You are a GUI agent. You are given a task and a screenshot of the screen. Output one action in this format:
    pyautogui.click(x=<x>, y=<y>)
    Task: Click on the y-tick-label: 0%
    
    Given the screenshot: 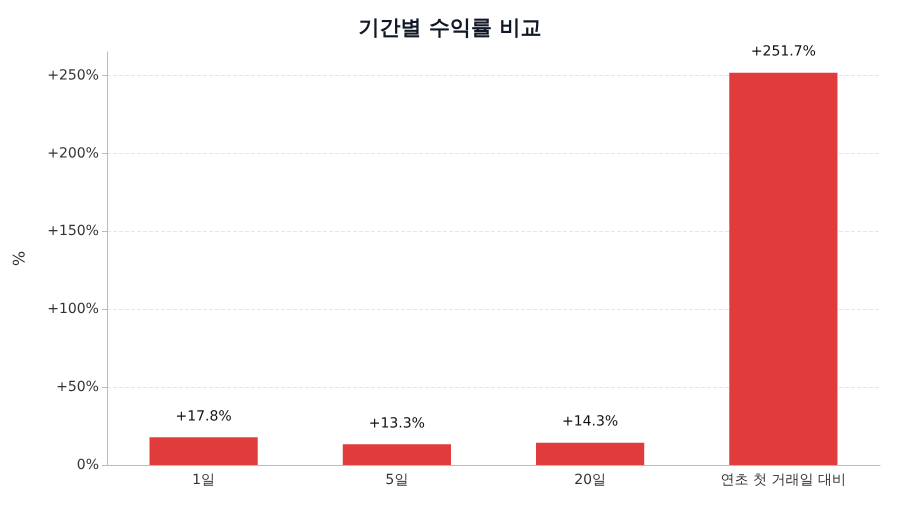 What is the action you would take?
    pyautogui.click(x=87, y=465)
    